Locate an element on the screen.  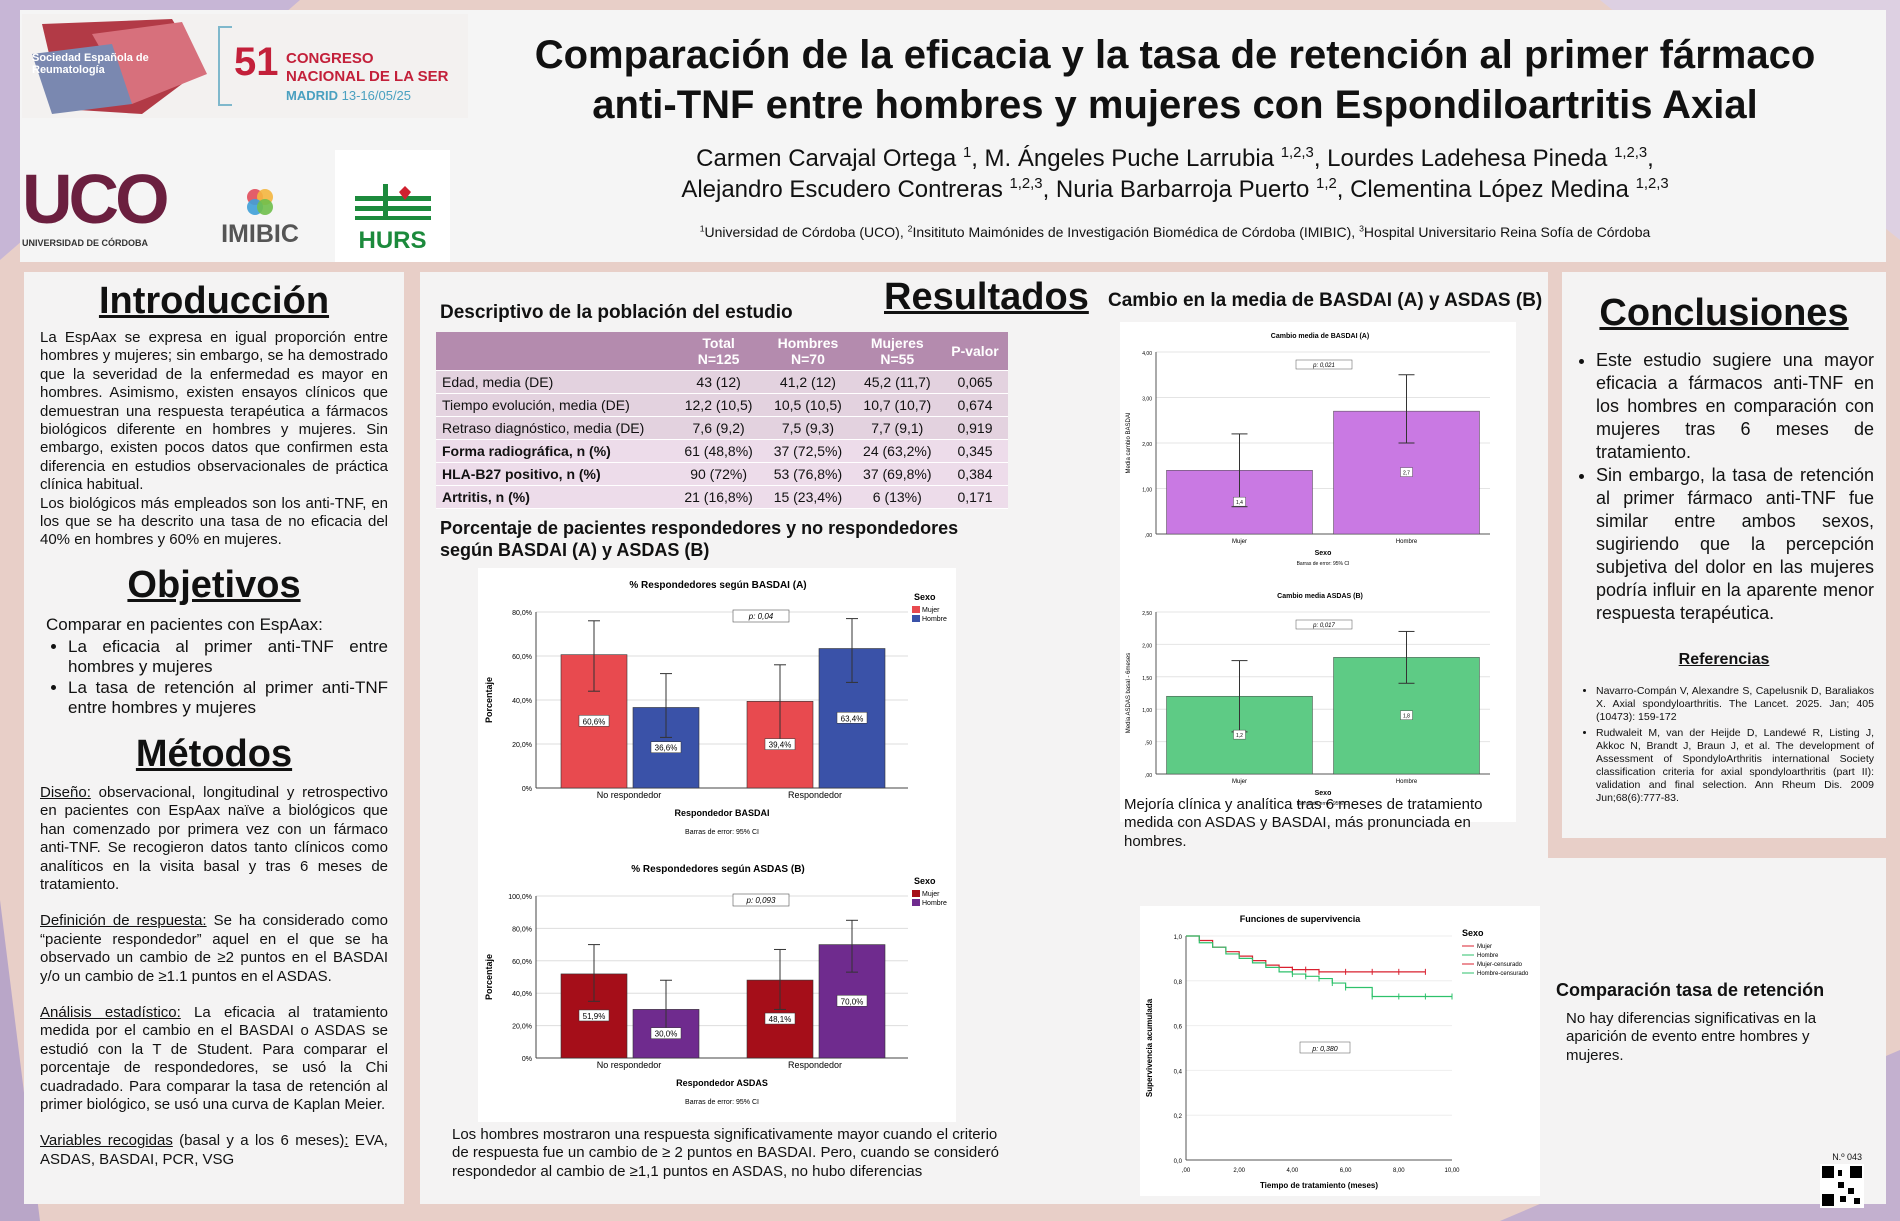
y-tick-label: 1,0 is located at coordinates (1178, 938).